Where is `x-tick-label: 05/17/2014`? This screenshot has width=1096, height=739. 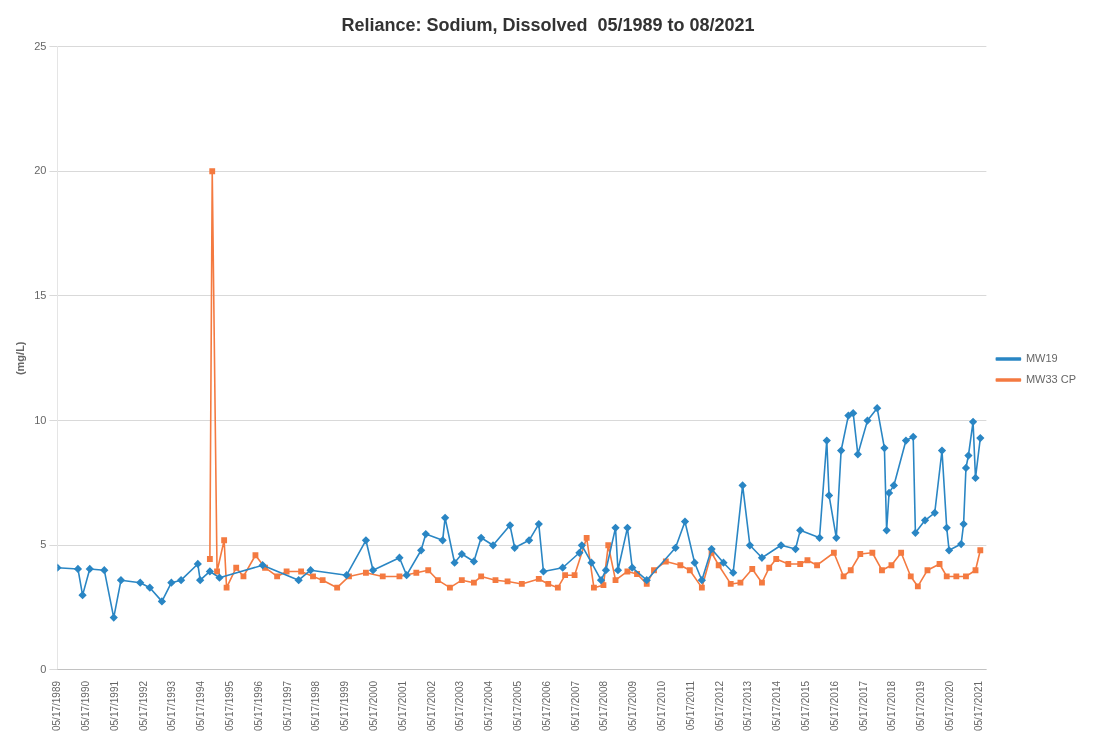
x-tick-label: 05/17/2014 is located at coordinates (777, 706).